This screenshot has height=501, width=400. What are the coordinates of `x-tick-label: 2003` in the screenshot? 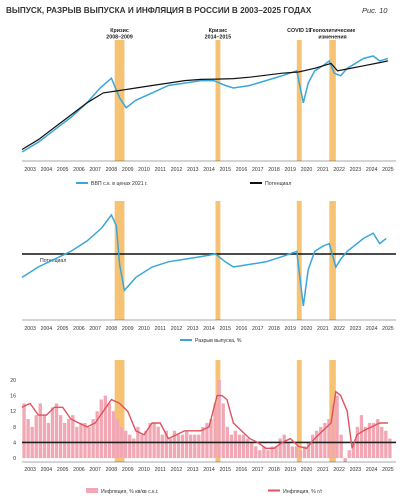 It's located at (30, 470).